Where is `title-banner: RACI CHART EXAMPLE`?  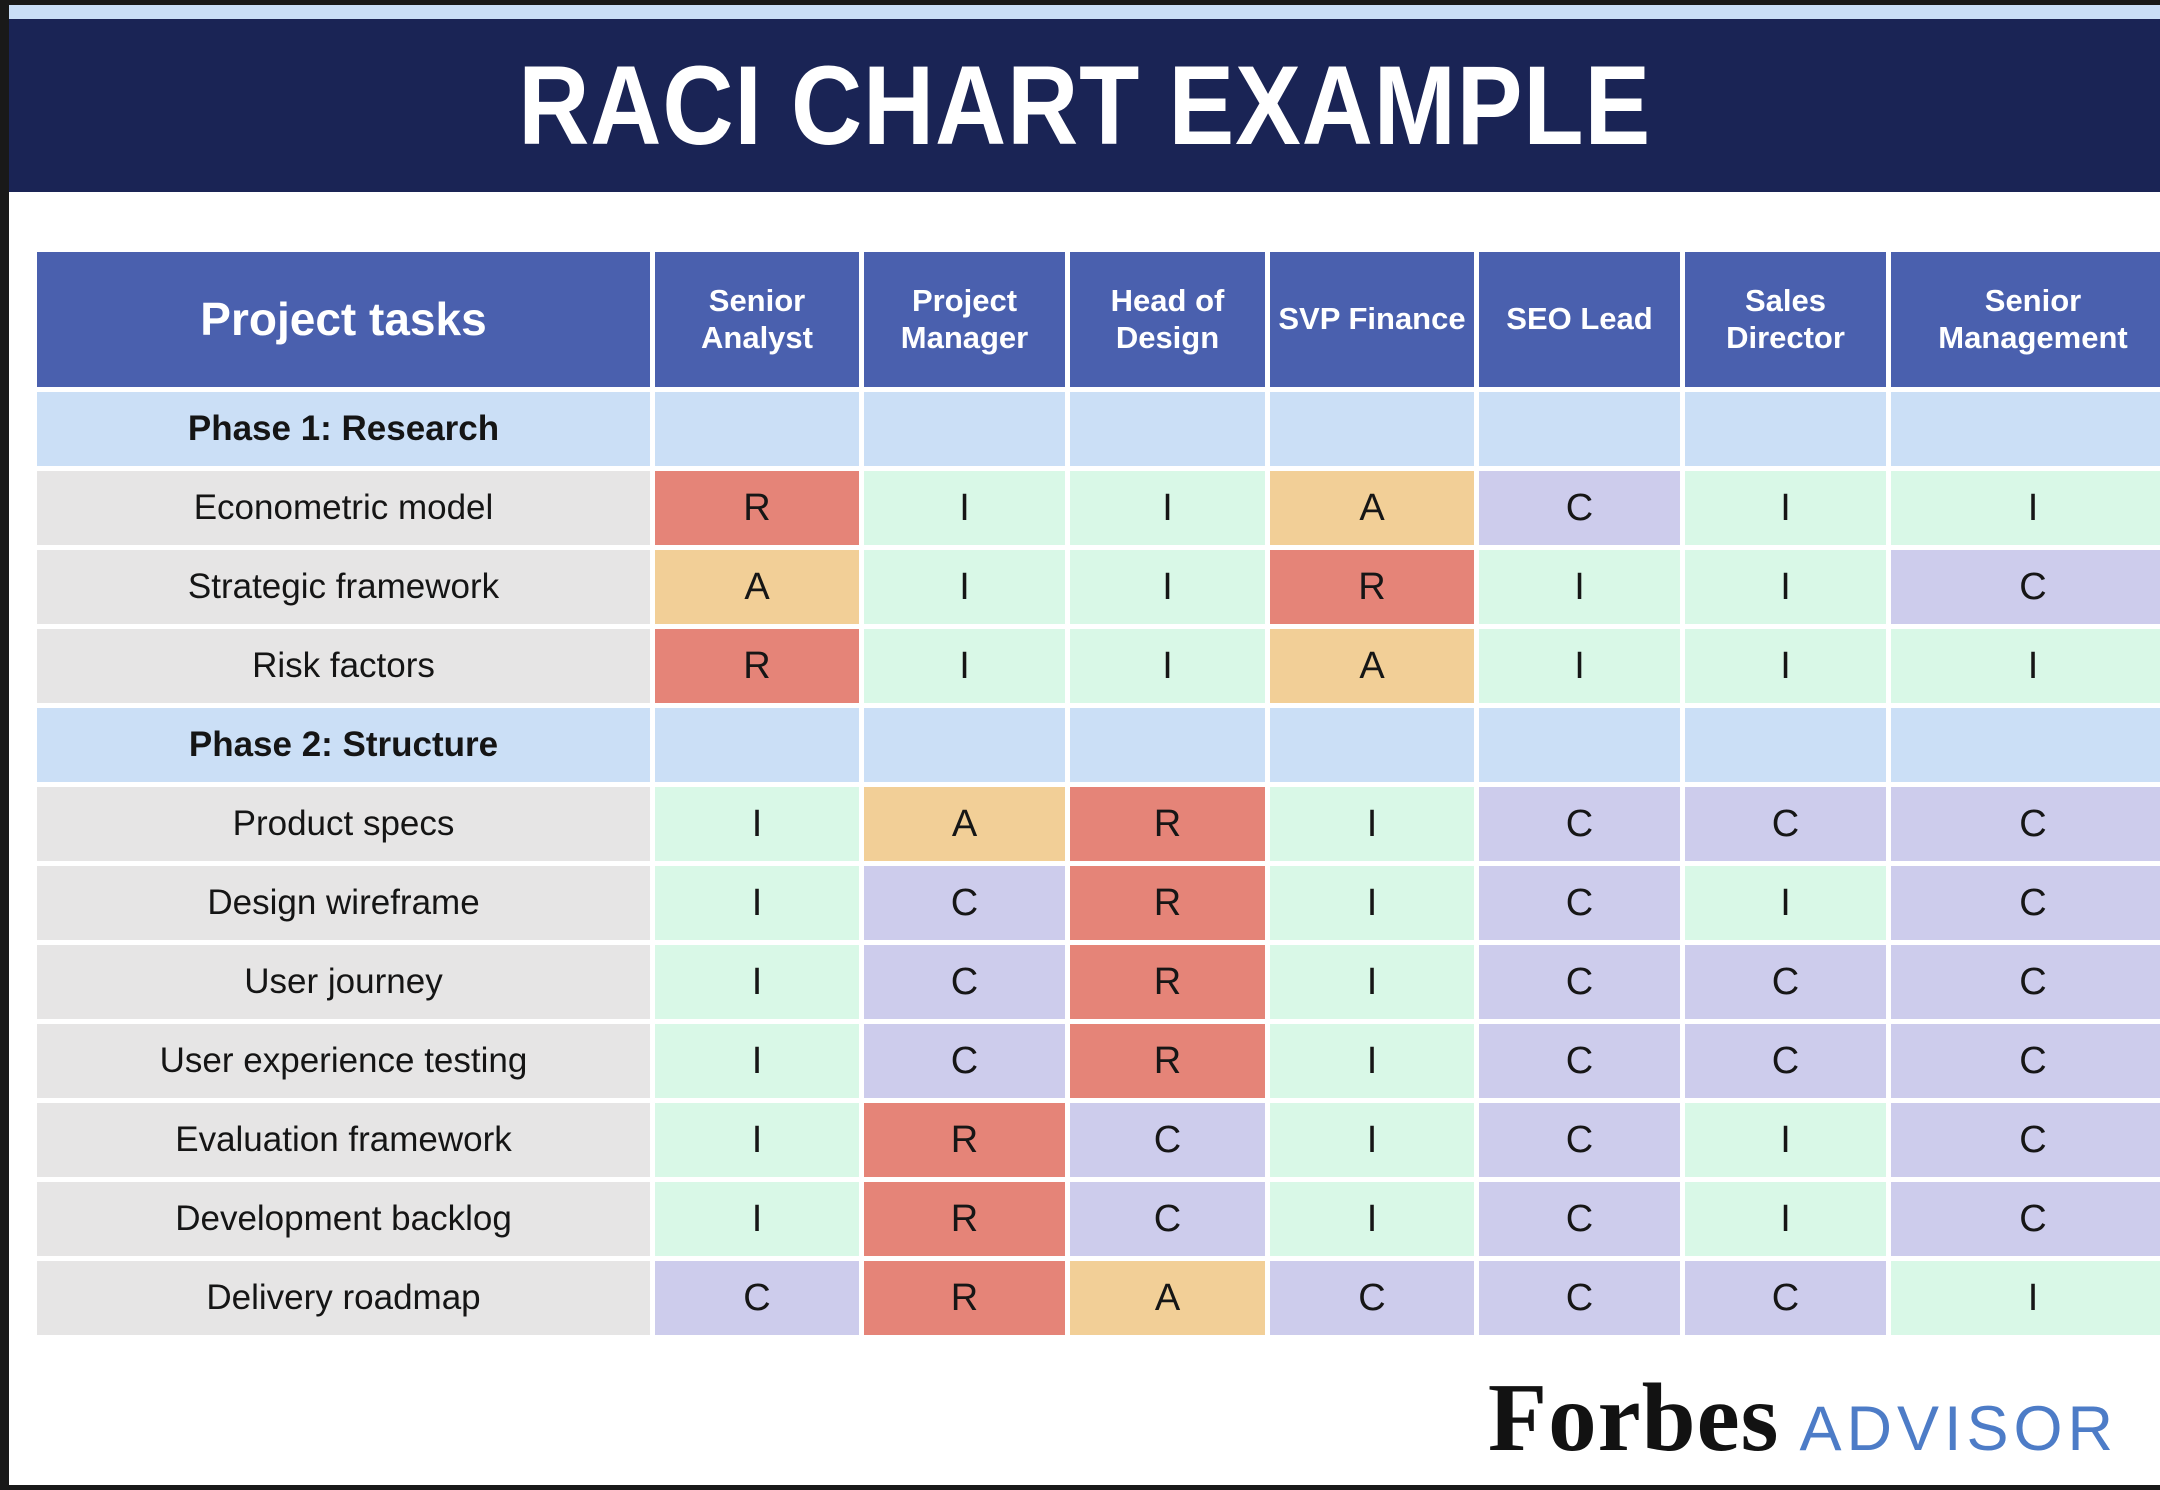
title-banner: RACI CHART EXAMPLE is located at coordinates (1084, 105).